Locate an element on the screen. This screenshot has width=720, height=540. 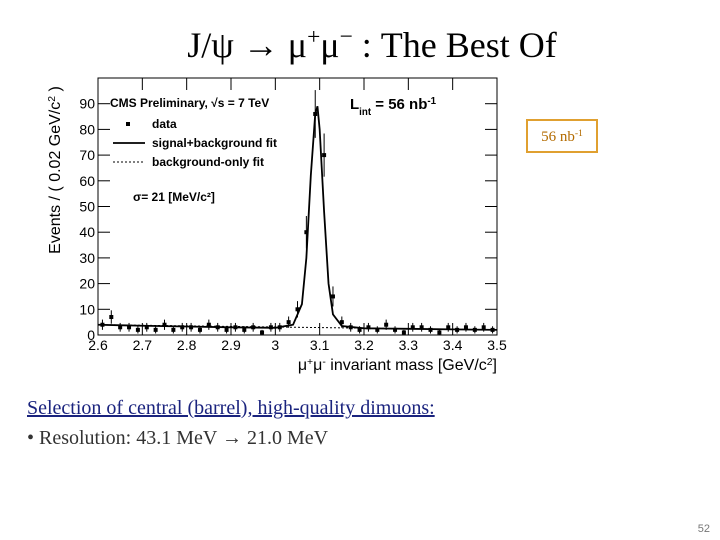
x-axis-label: μ+μ- invariant mass [GeV/c2] is located at coordinates (397, 366).